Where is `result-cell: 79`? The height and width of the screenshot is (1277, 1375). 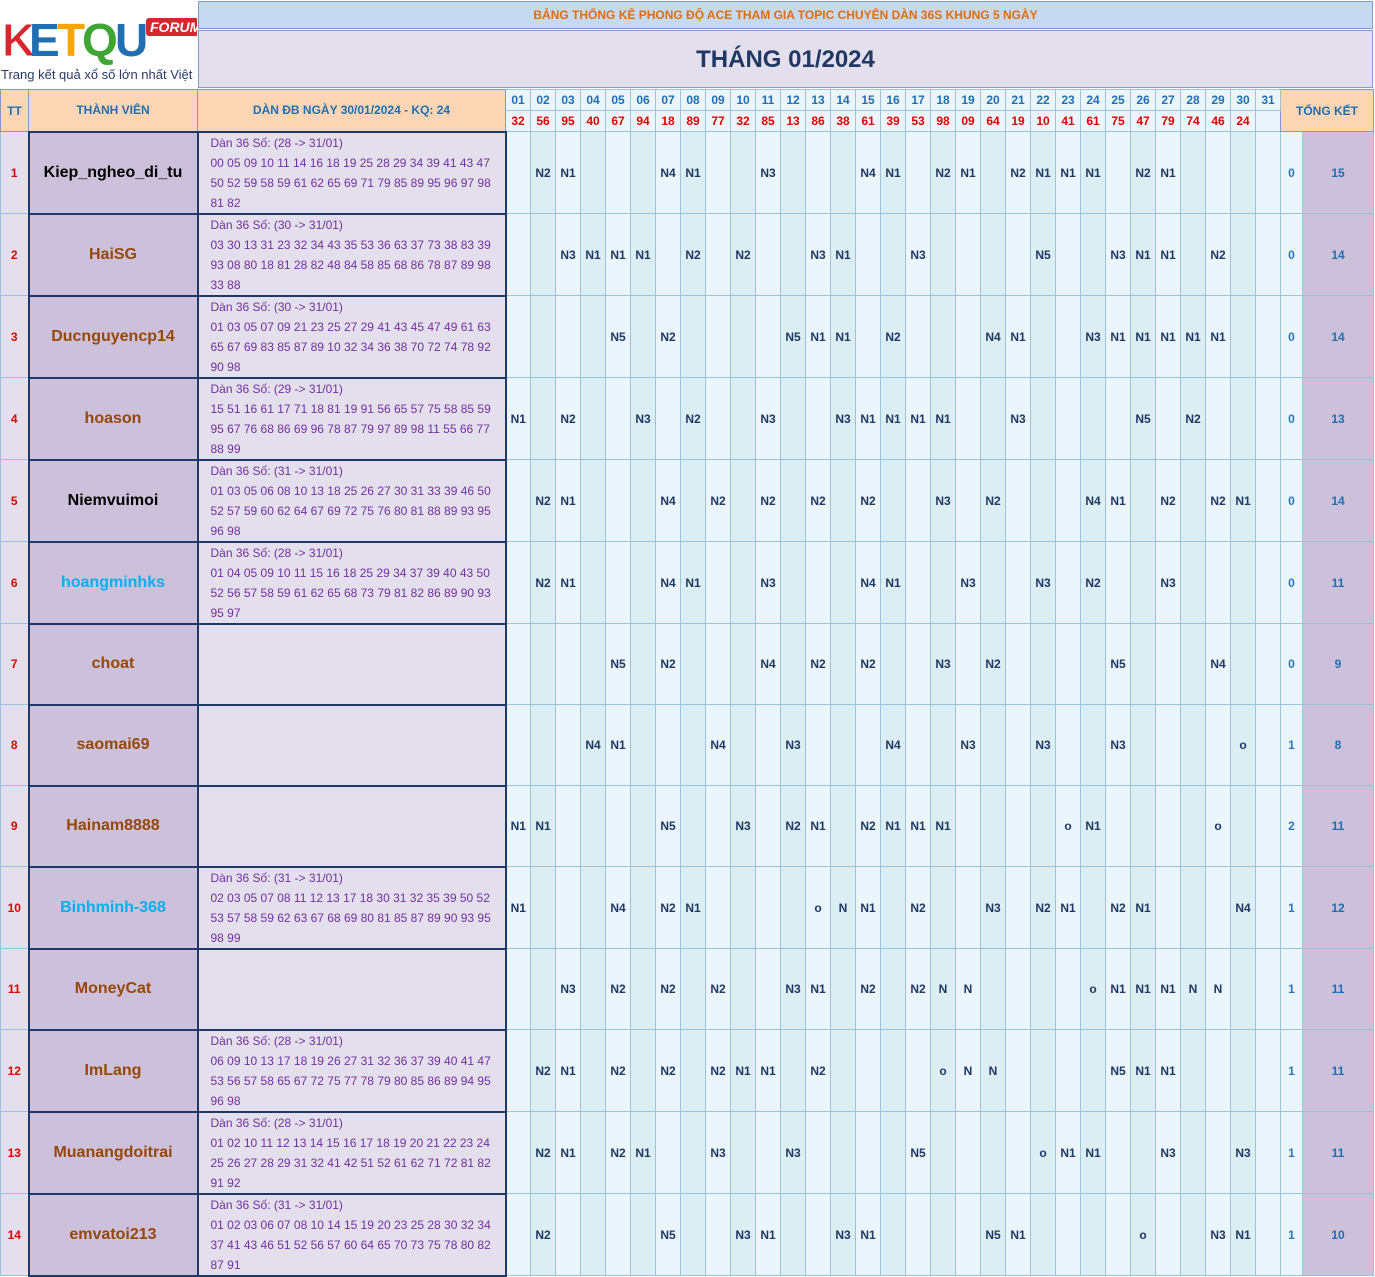 result-cell: 79 is located at coordinates (1168, 121).